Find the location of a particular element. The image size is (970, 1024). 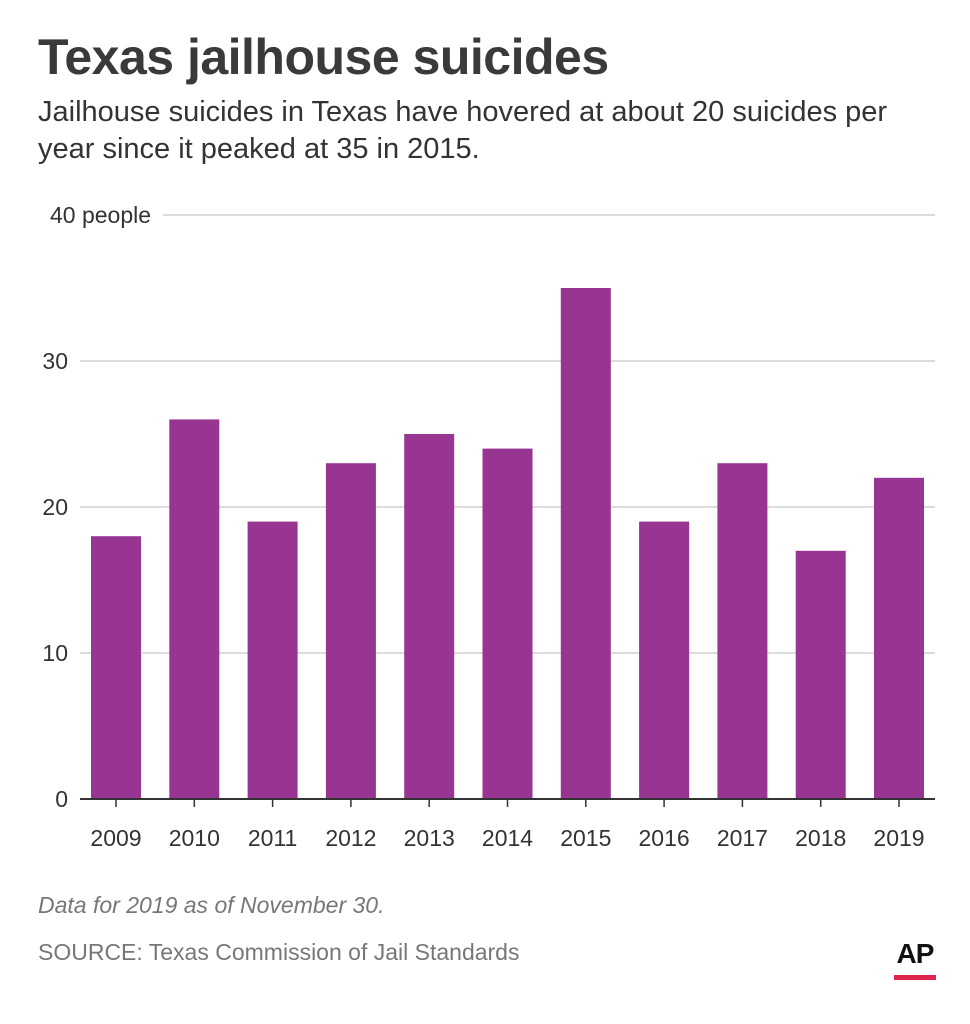

bar-2011 is located at coordinates (272, 660).